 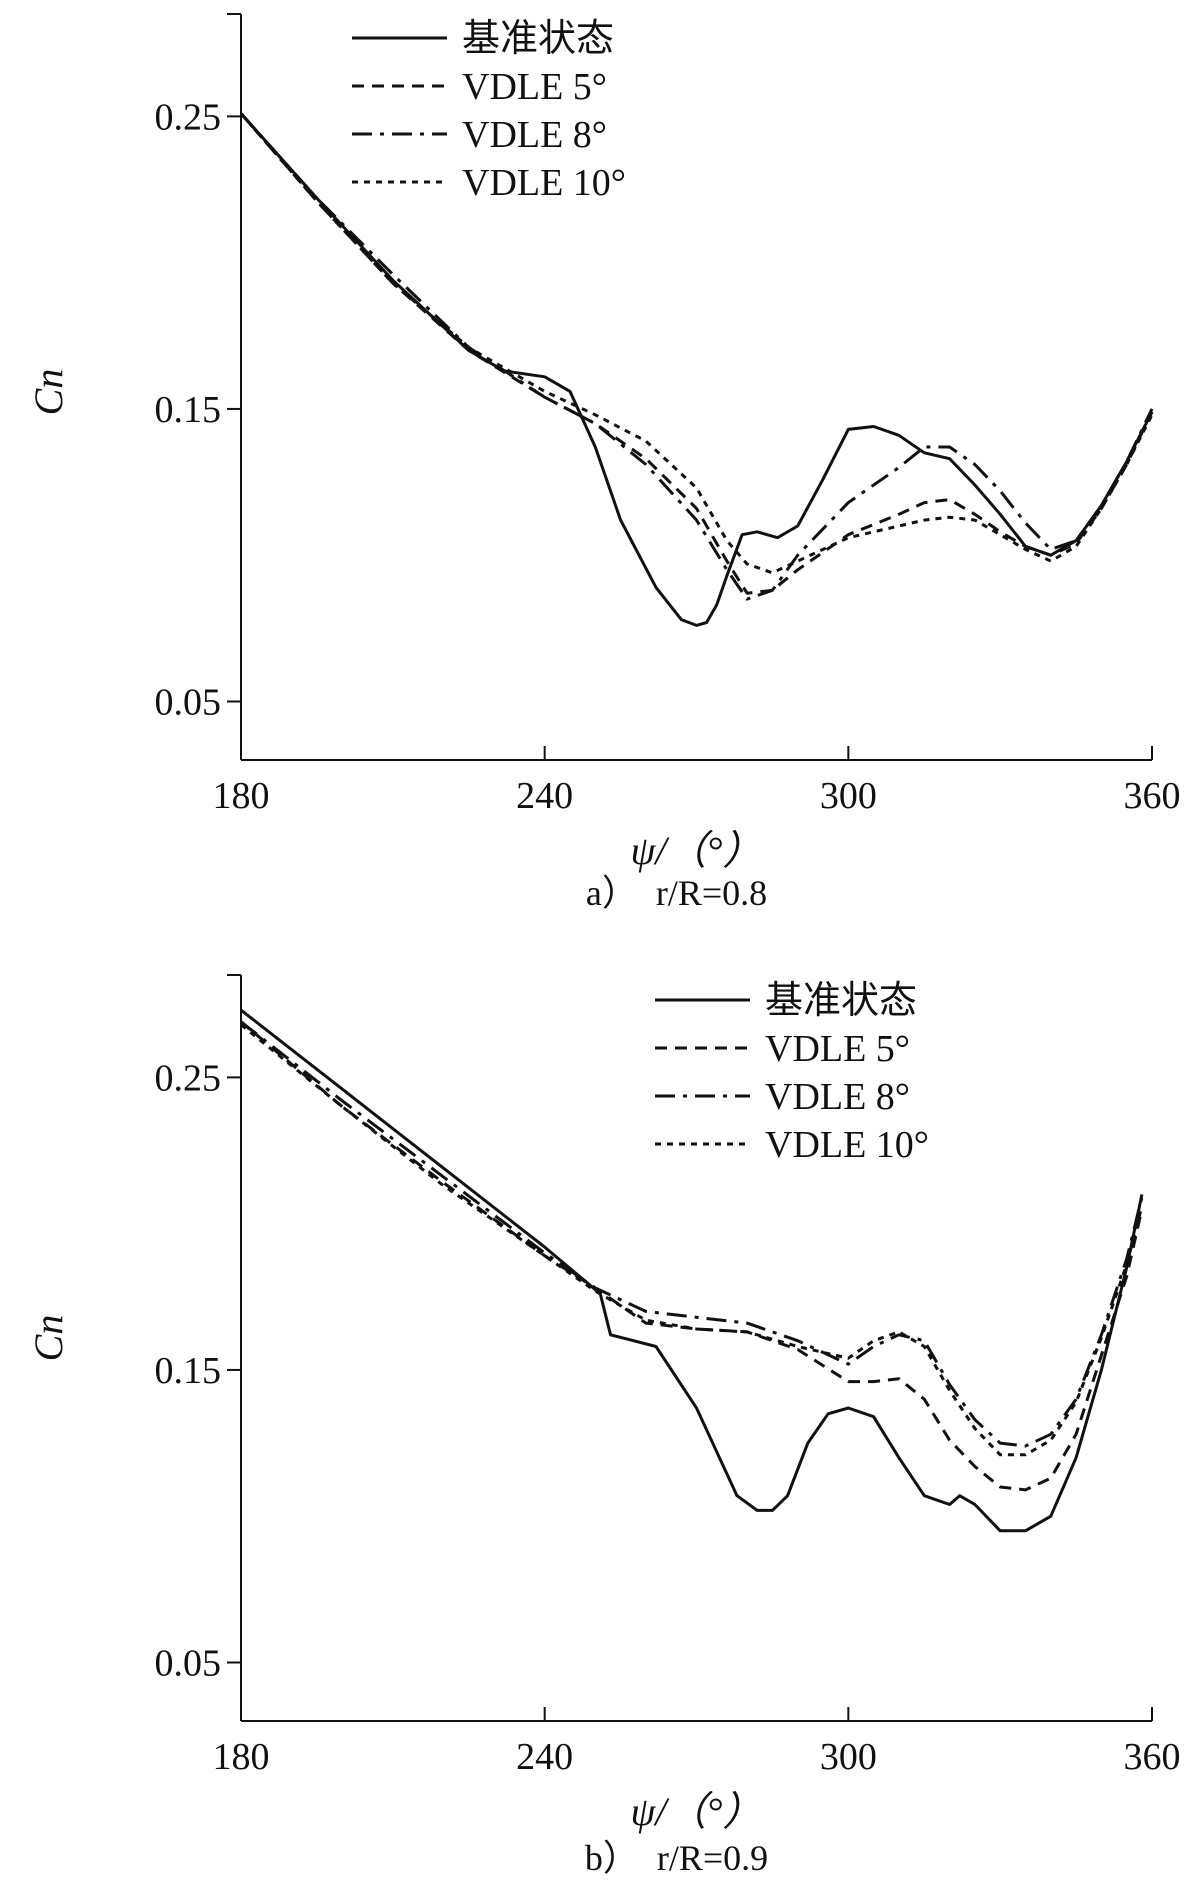 What do you see at coordinates (676, 893) in the screenshot?
I see `panel-caption: a） r/R=0.8` at bounding box center [676, 893].